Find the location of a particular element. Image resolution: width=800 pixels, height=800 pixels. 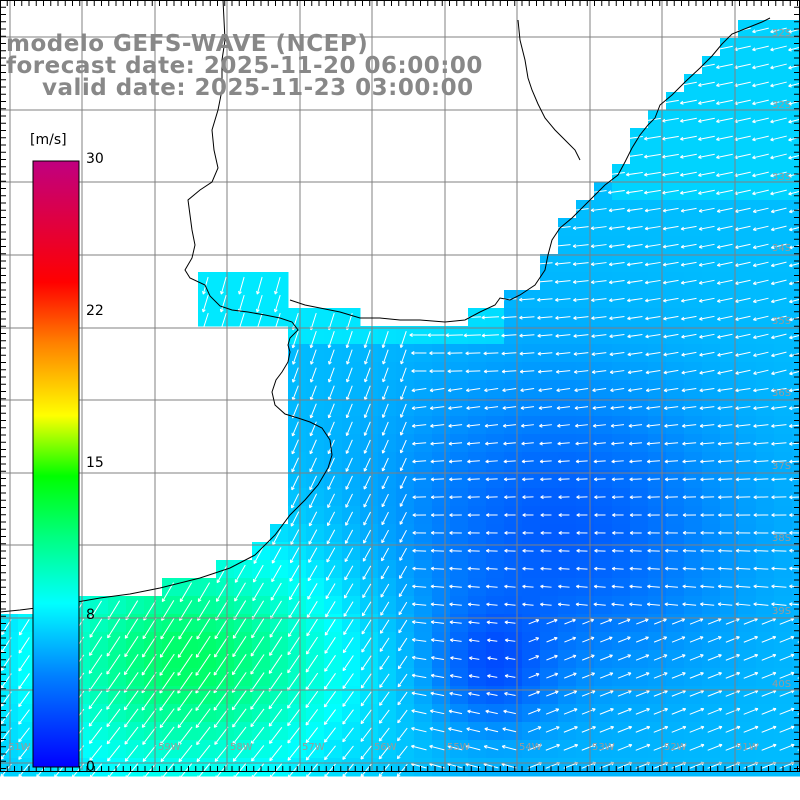

lon-label-58w: 58W is located at coordinates (241, 747).